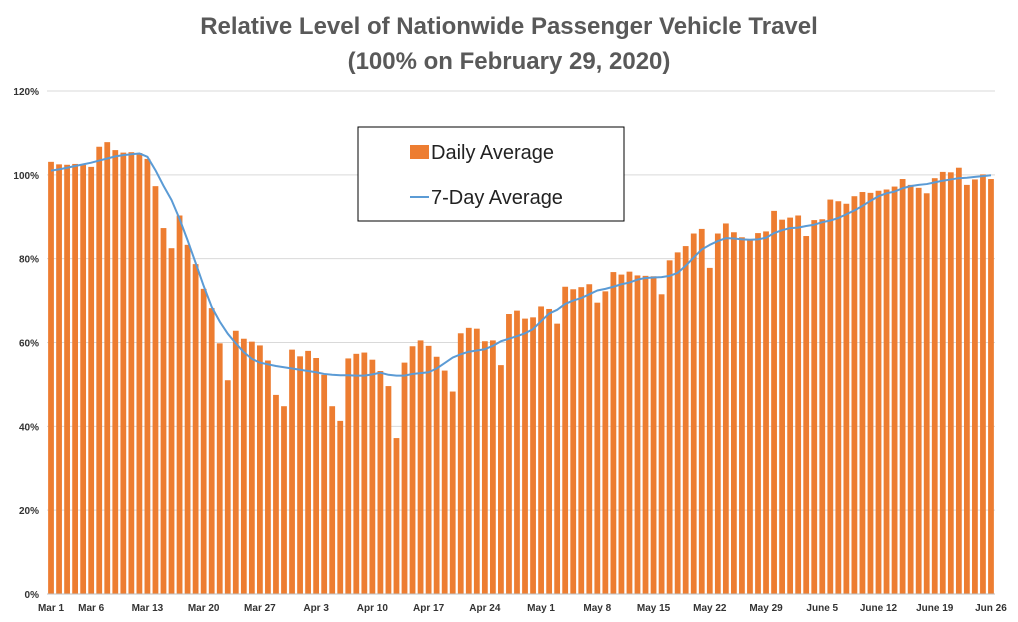 Image resolution: width=1018 pixels, height=622 pixels. Describe the element at coordinates (766, 608) in the screenshot. I see `x-tick-label: May 29` at that location.